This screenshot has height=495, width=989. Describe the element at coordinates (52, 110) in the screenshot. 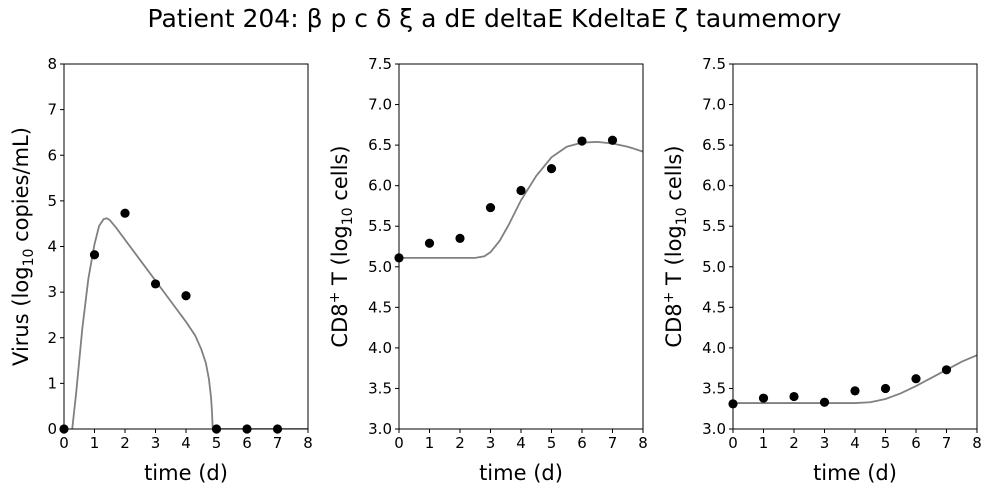

I see `y-tick-label: 7` at that location.